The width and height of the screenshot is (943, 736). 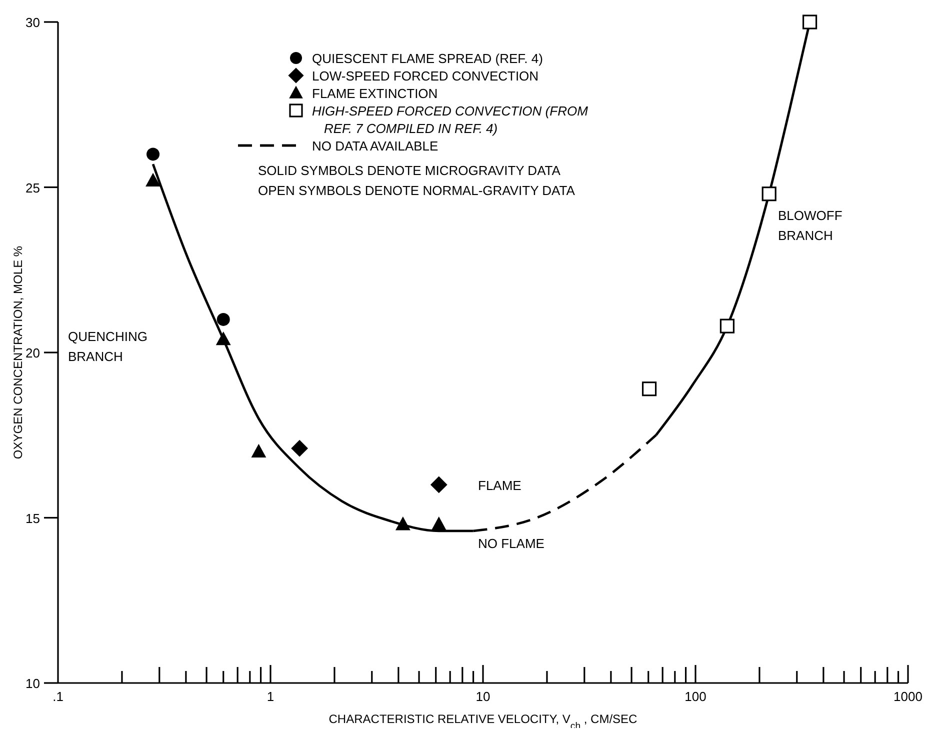 I want to click on annotation: OPEN SYMBOLS DENOTE NORMAL-GRAVITY DATA, so click(x=417, y=190).